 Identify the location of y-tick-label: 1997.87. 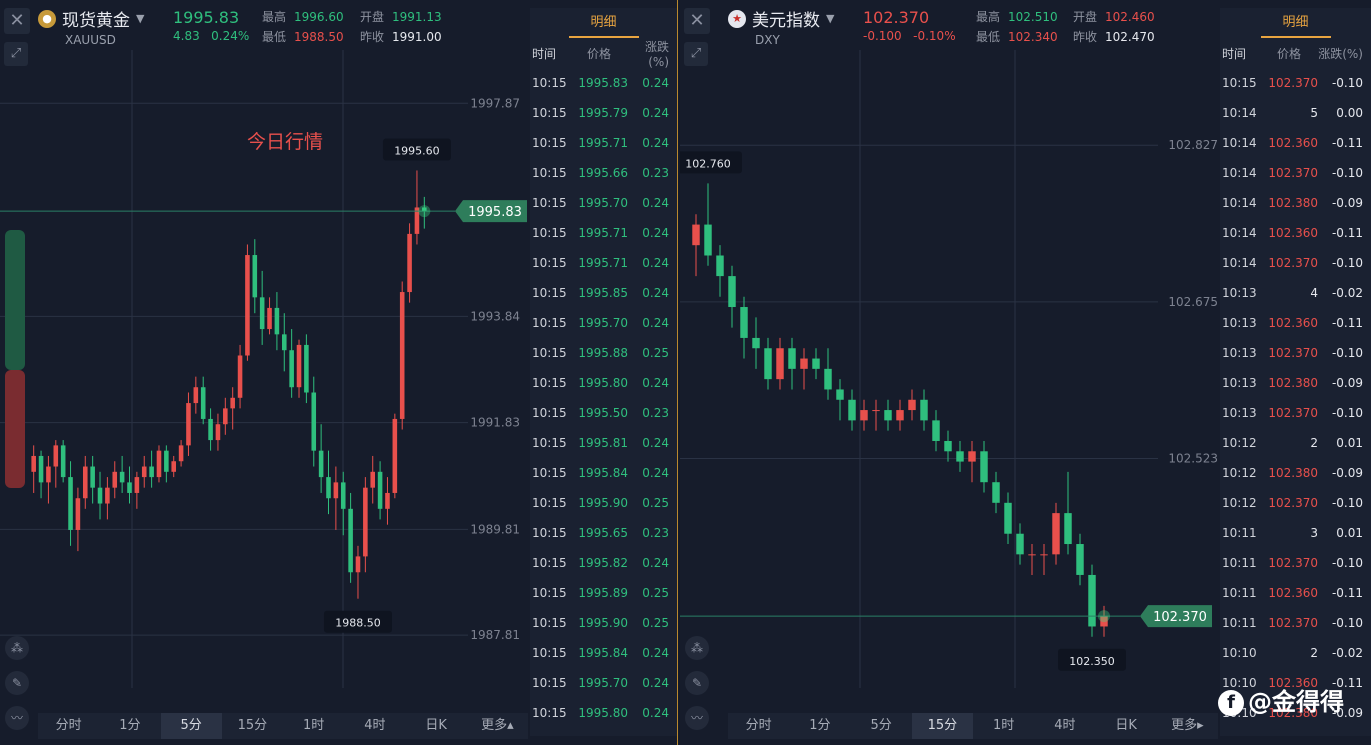
(495, 103).